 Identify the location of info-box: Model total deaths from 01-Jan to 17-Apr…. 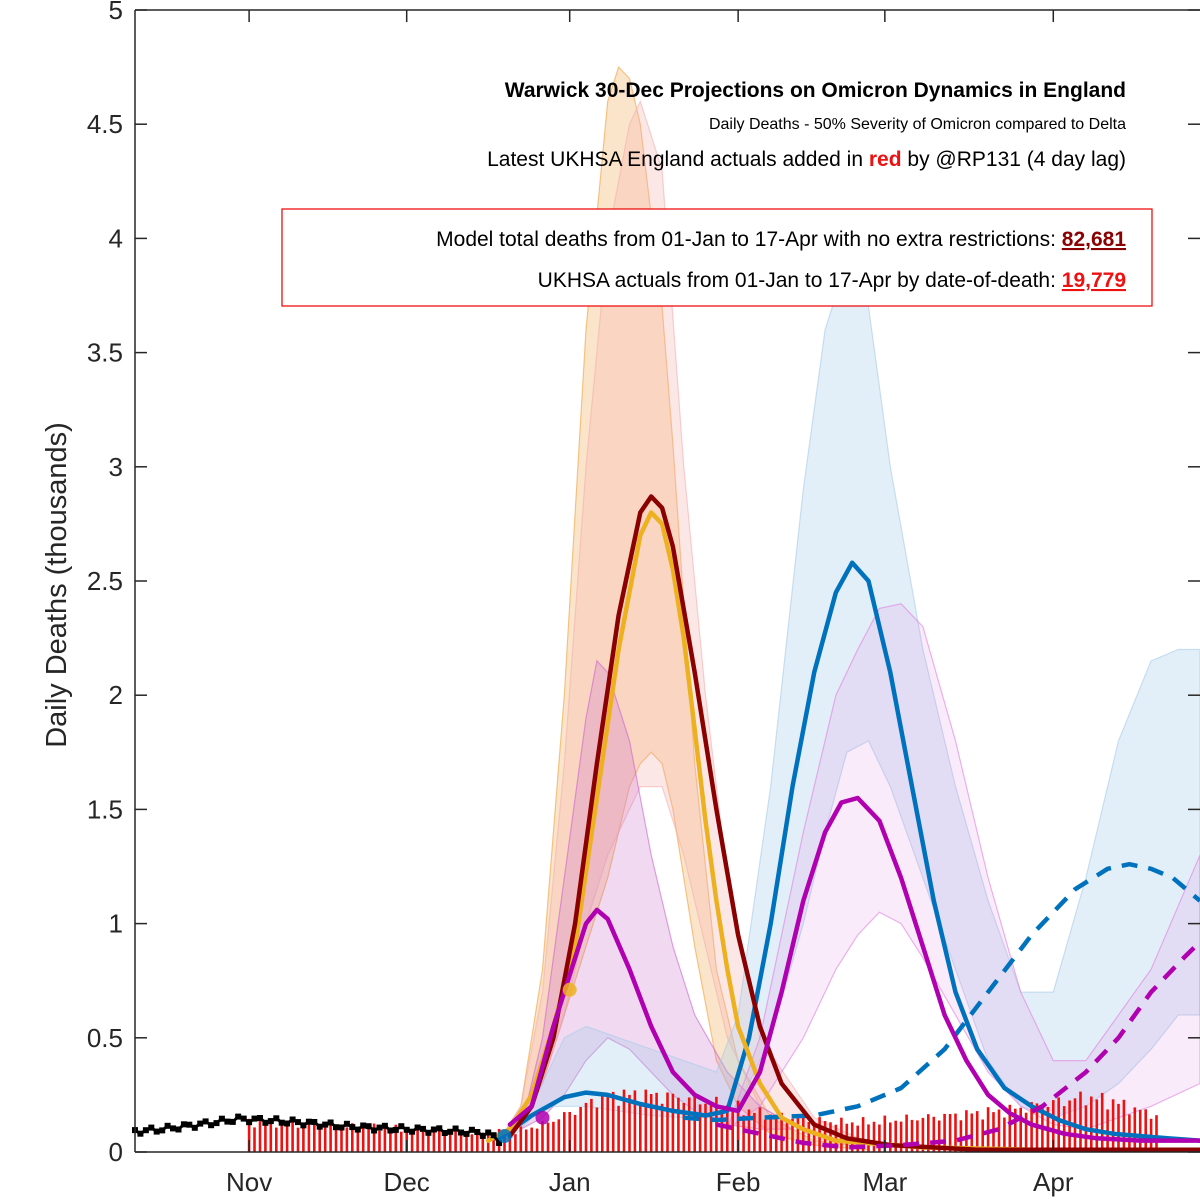
(717, 257).